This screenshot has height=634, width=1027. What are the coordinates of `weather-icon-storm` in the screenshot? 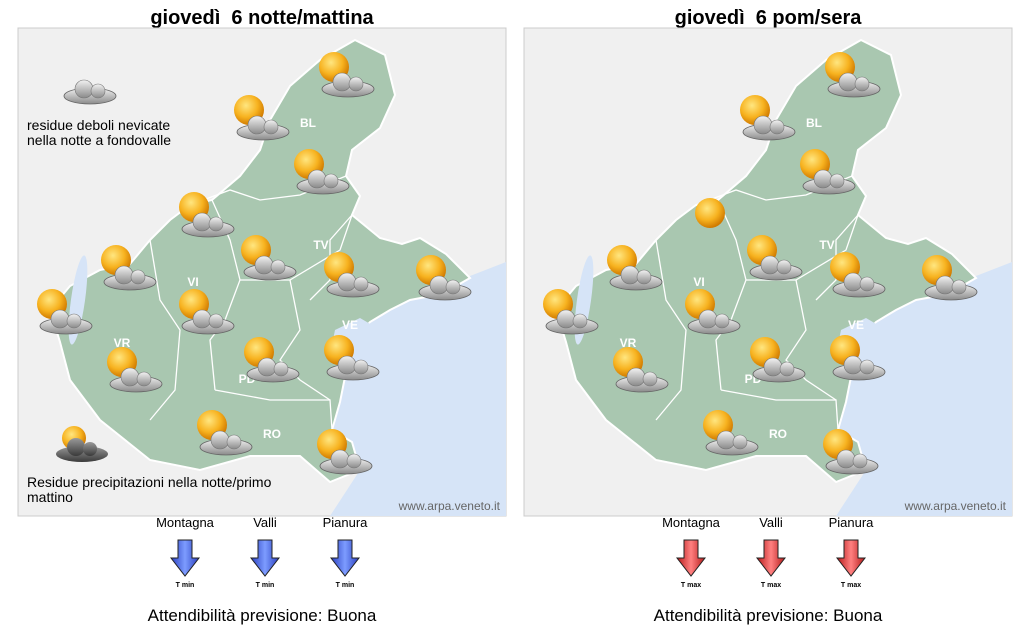 It's located at (82, 450).